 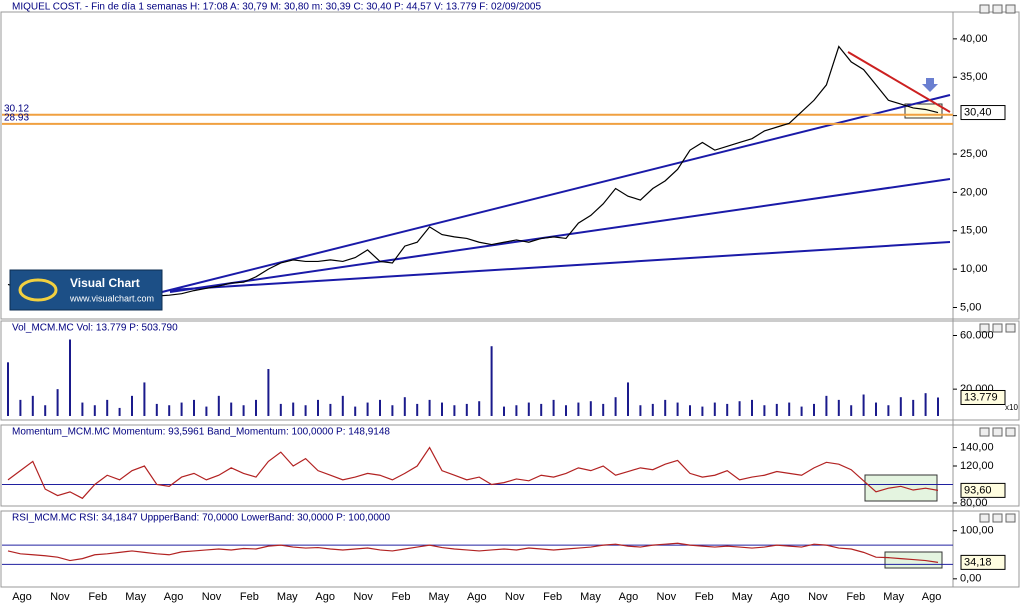 I want to click on y-tick-label: 100,00, so click(x=977, y=531).